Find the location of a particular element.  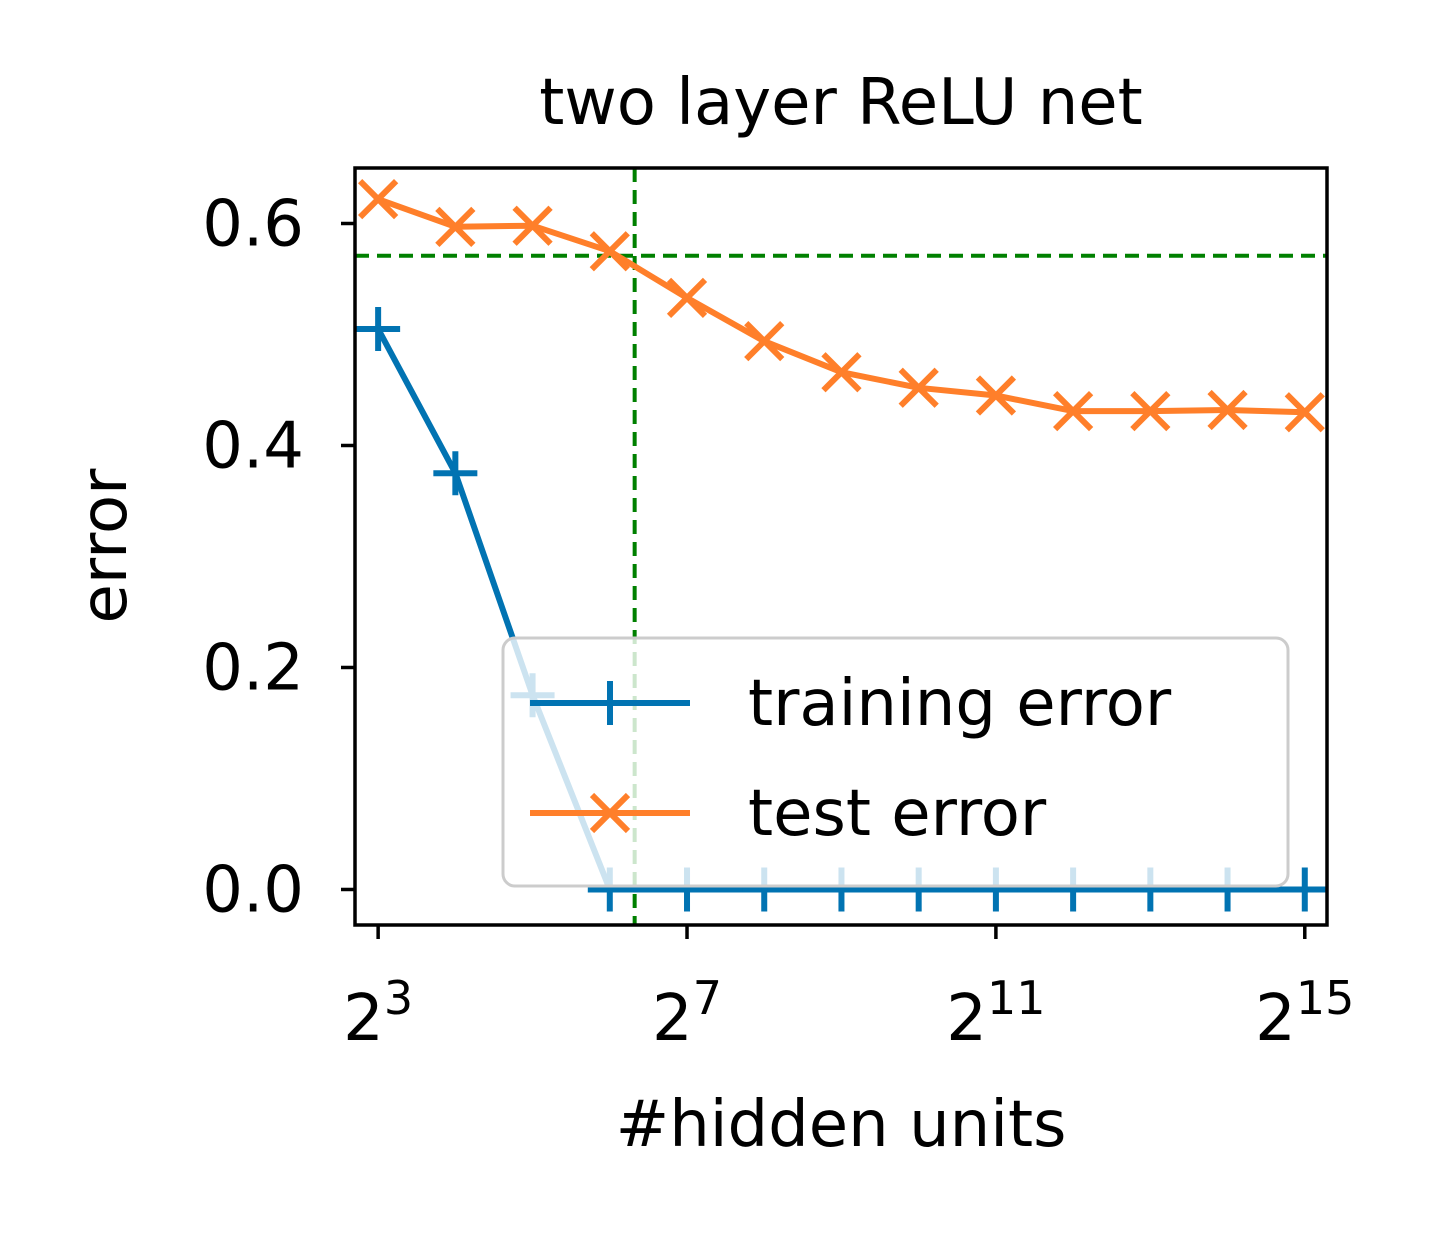

legend-box is located at coordinates (895, 762).